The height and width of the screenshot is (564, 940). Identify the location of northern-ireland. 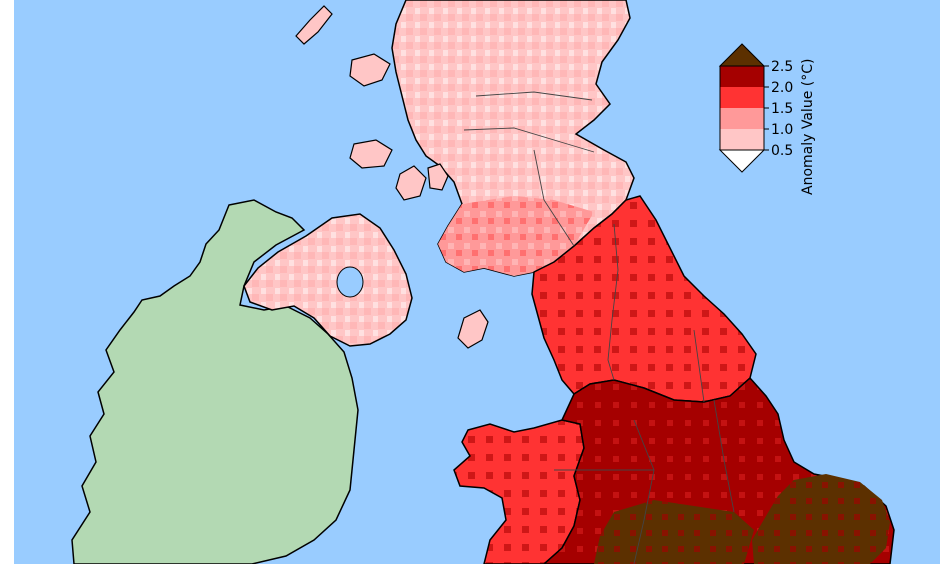
(328, 280).